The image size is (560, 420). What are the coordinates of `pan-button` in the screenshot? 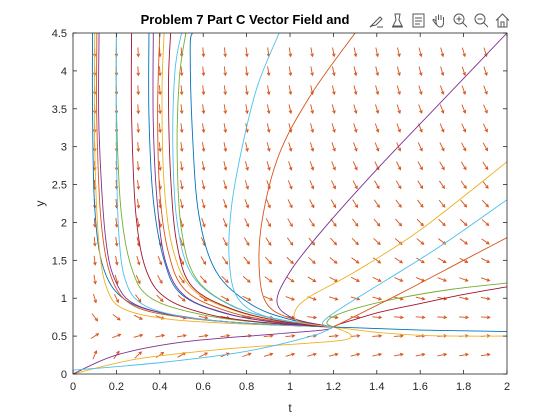 It's located at (439, 20).